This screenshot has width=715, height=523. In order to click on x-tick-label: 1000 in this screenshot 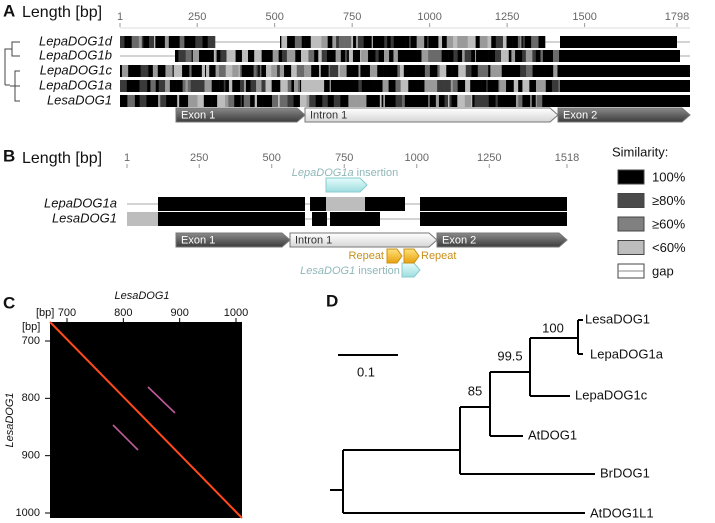, I will do `click(236, 313)`.